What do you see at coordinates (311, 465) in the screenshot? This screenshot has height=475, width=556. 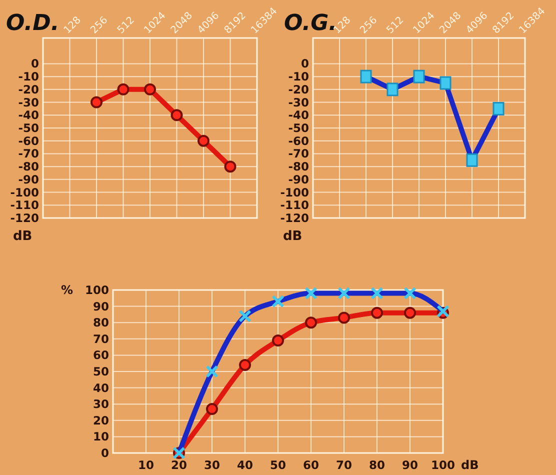 I see `x-tick-label: 60` at bounding box center [311, 465].